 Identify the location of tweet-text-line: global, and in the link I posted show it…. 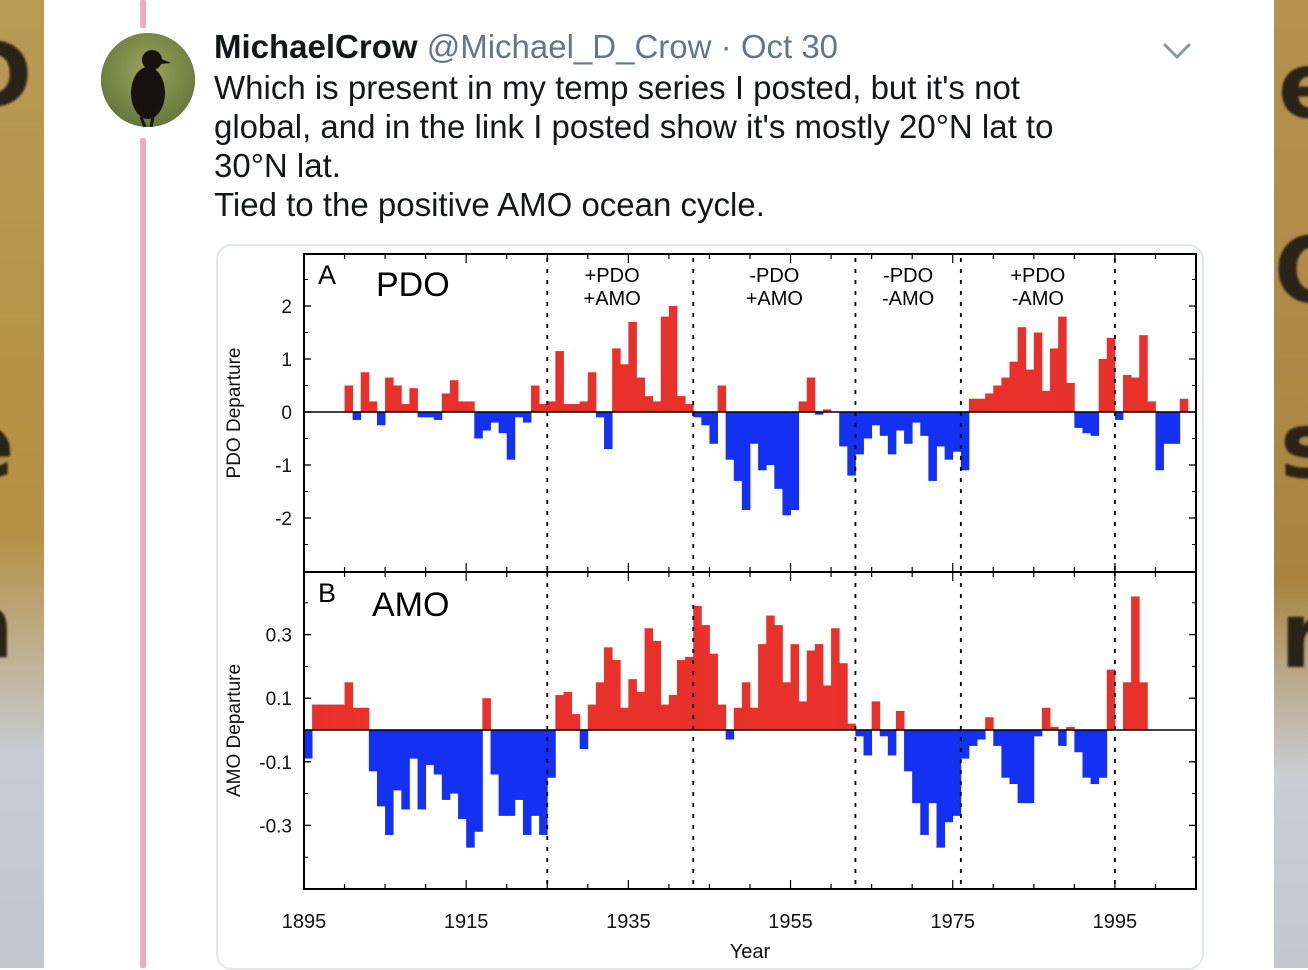
(634, 126).